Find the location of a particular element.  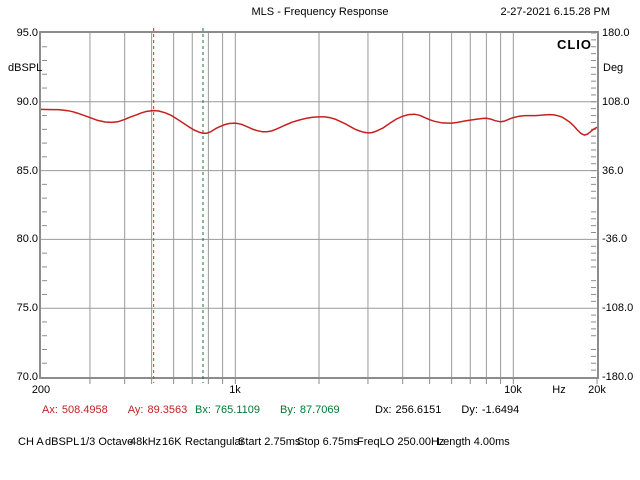

cursor-a-y-label: Ay: is located at coordinates (135, 410).